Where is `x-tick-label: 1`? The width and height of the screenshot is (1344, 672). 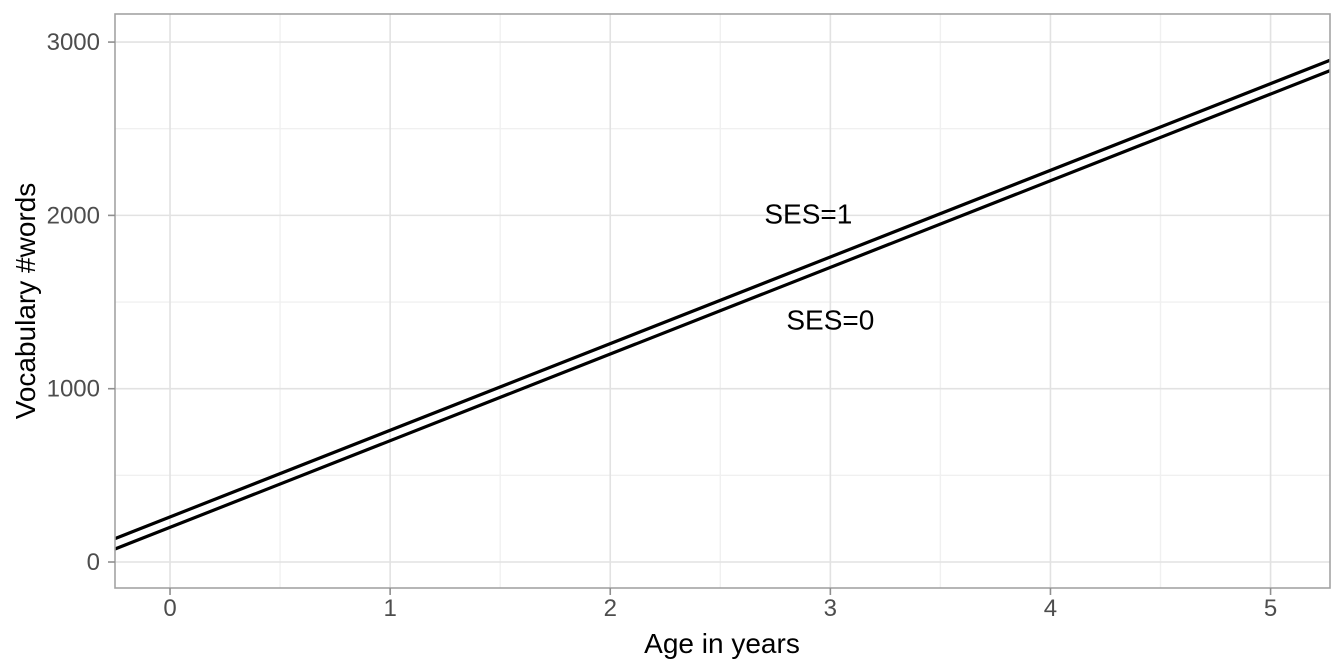
x-tick-label: 1 is located at coordinates (389, 608).